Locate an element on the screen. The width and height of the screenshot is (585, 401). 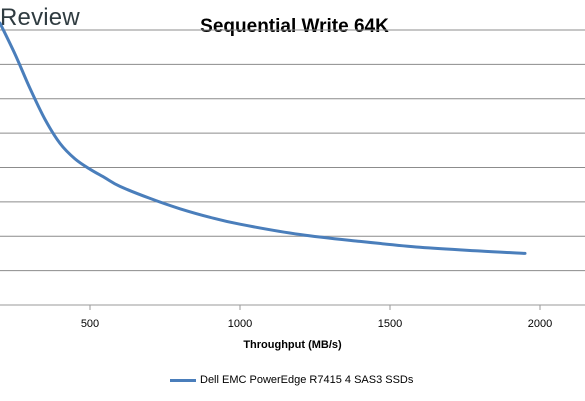
x-tick-label: 1500 is located at coordinates (390, 324).